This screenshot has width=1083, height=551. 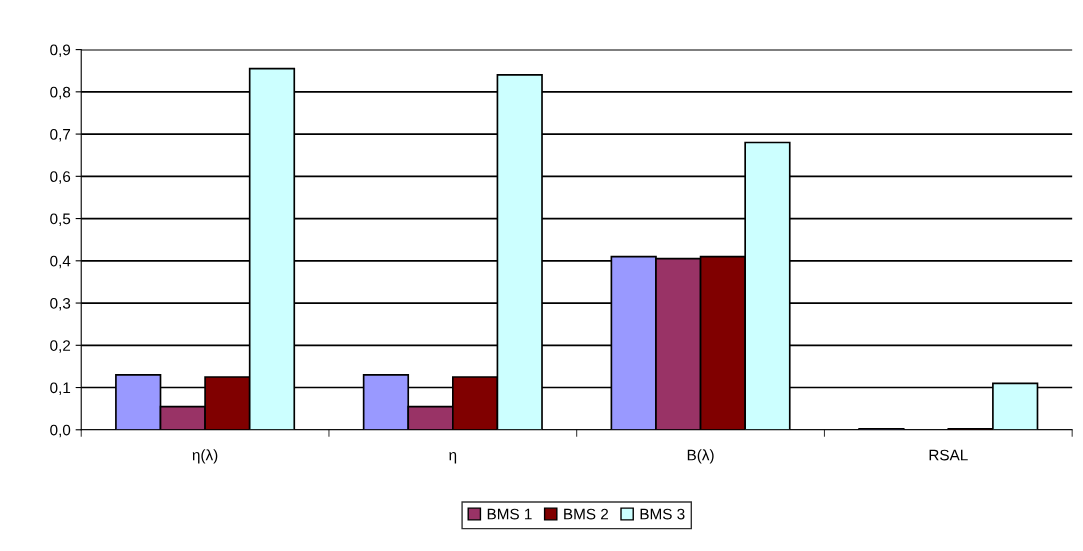 I want to click on y-tick-label: 0,2, so click(x=60, y=346).